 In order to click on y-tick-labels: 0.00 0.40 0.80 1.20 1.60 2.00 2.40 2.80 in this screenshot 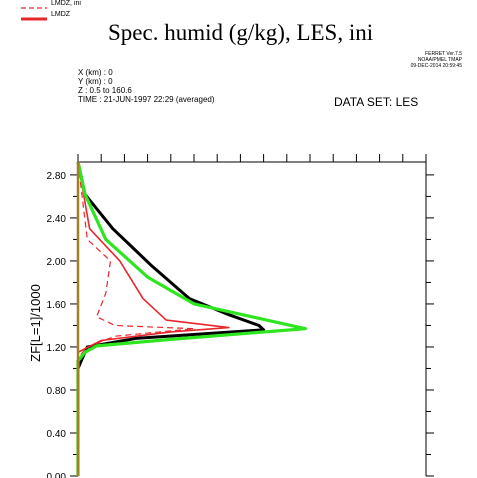, I will do `click(57, 324)`.